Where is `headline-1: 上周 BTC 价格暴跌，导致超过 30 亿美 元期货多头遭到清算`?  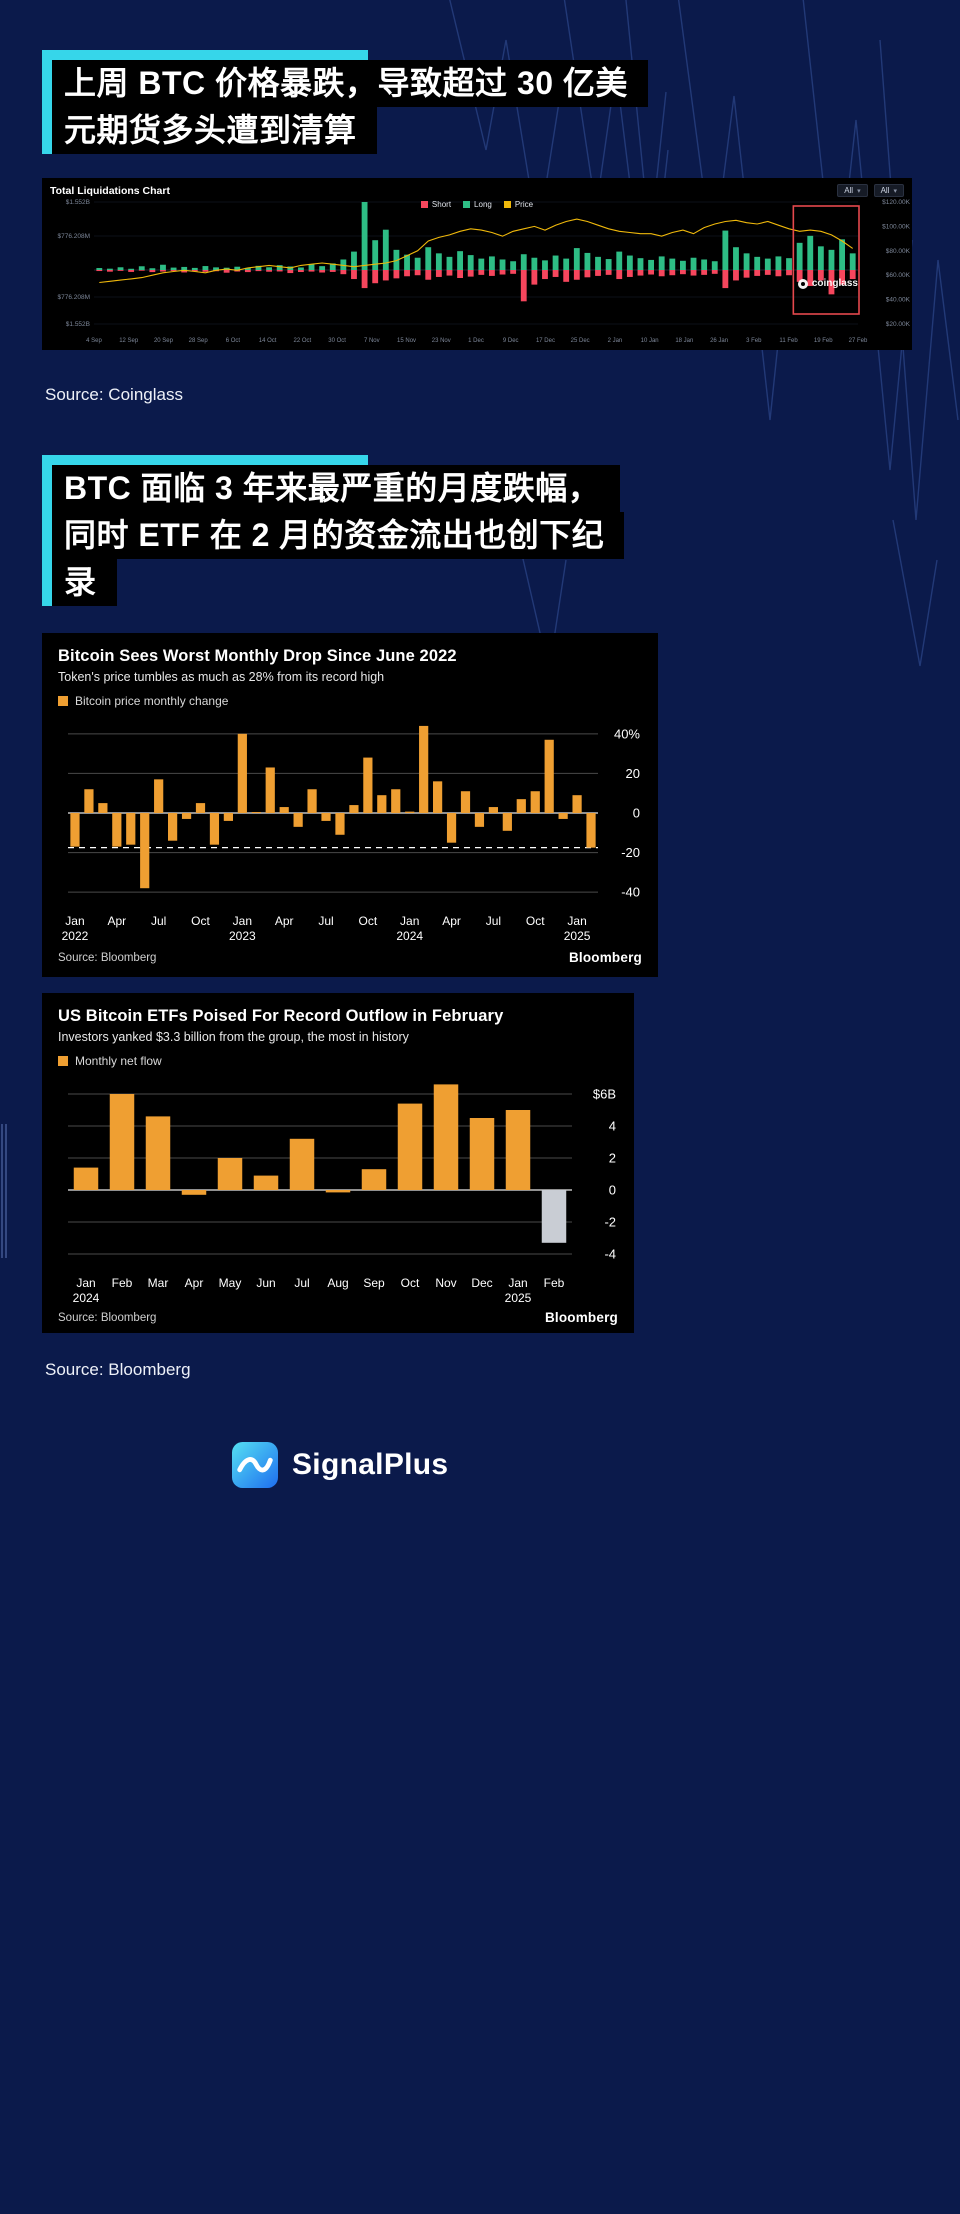 headline-1: 上周 BTC 价格暴跌，导致超过 30 亿美 元期货多头遭到清算 is located at coordinates (345, 102).